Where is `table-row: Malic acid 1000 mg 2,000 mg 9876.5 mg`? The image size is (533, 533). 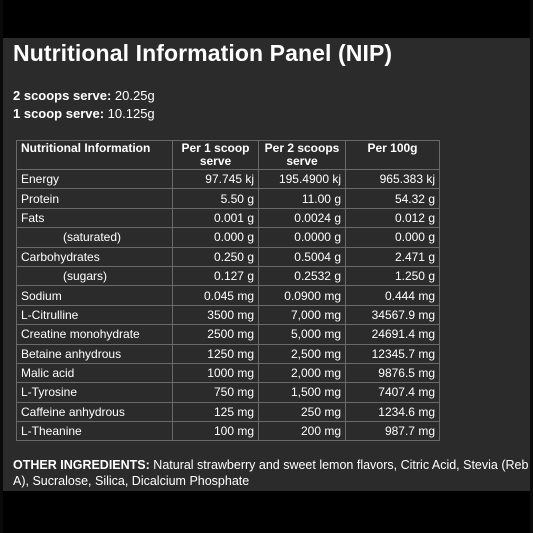
table-row: Malic acid 1000 mg 2,000 mg 9876.5 mg is located at coordinates (228, 373).